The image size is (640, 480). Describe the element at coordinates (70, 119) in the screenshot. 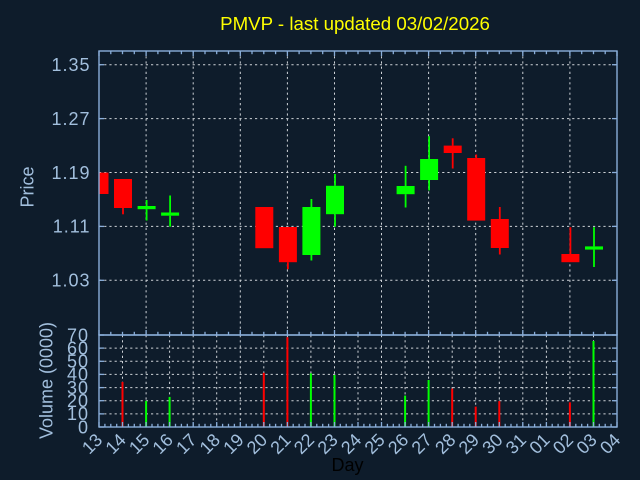

I see `svg-text: 1.27` at that location.